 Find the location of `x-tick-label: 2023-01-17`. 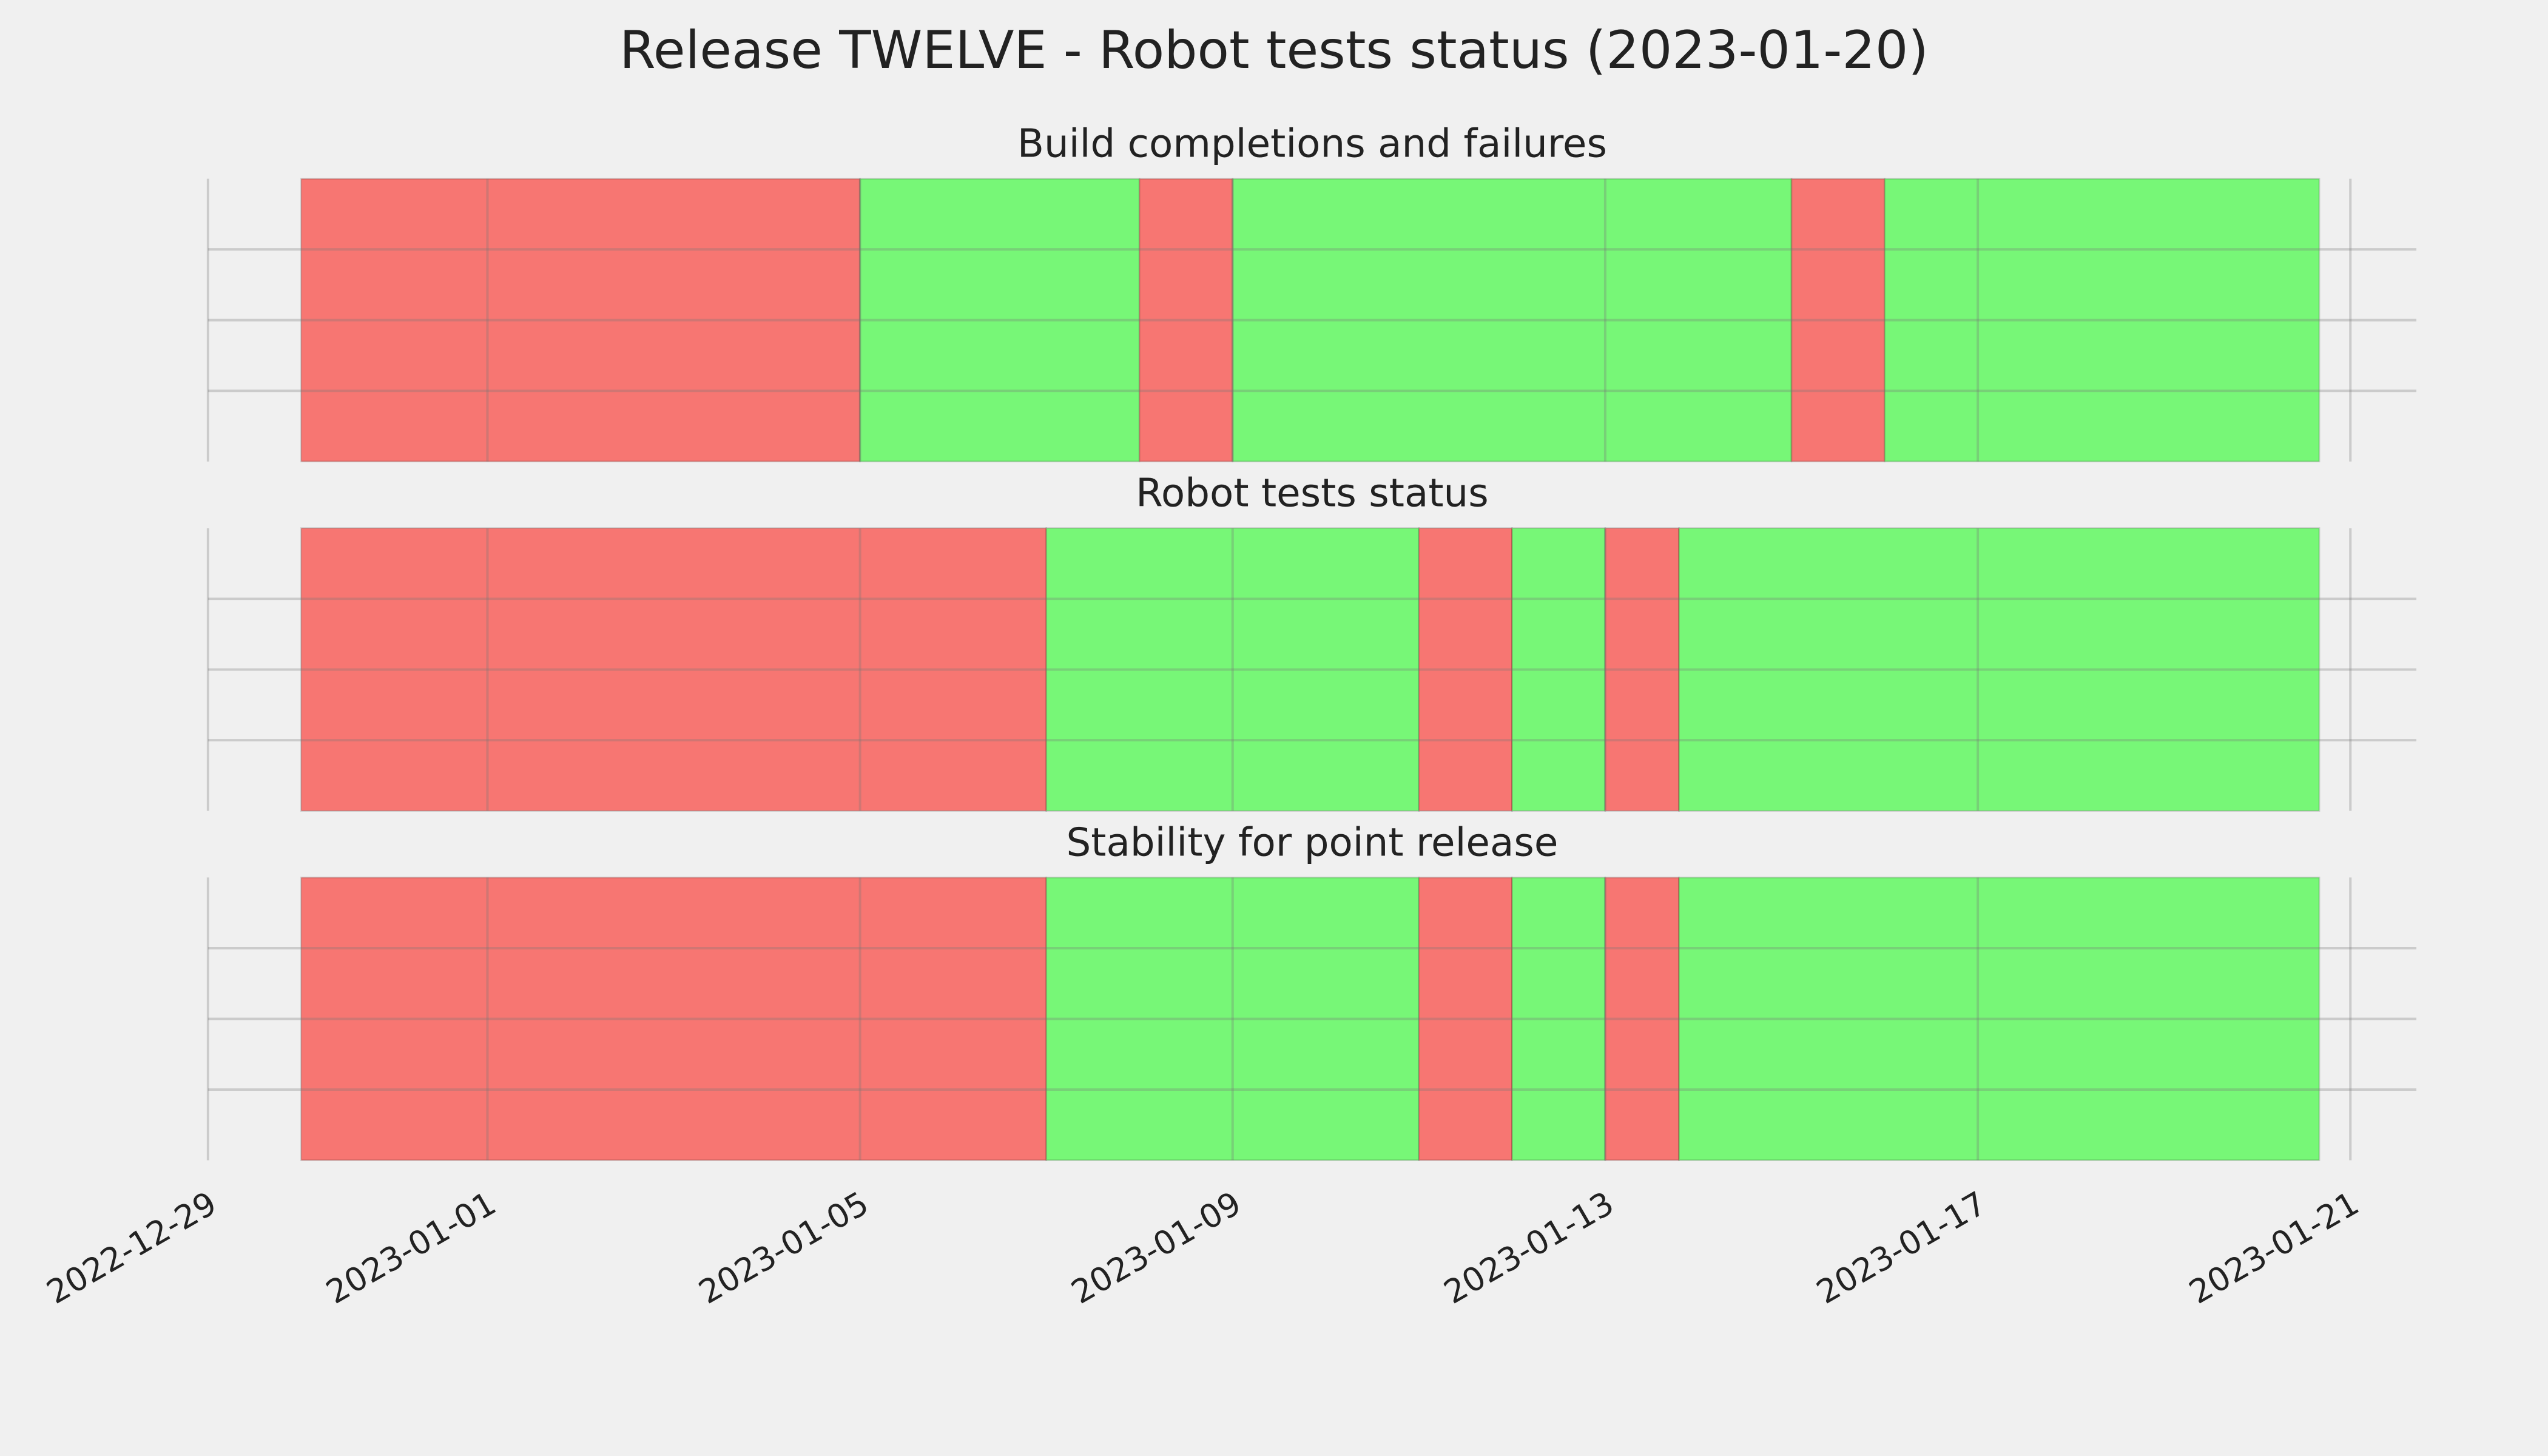

x-tick-label: 2023-01-17 is located at coordinates (1901, 1248).